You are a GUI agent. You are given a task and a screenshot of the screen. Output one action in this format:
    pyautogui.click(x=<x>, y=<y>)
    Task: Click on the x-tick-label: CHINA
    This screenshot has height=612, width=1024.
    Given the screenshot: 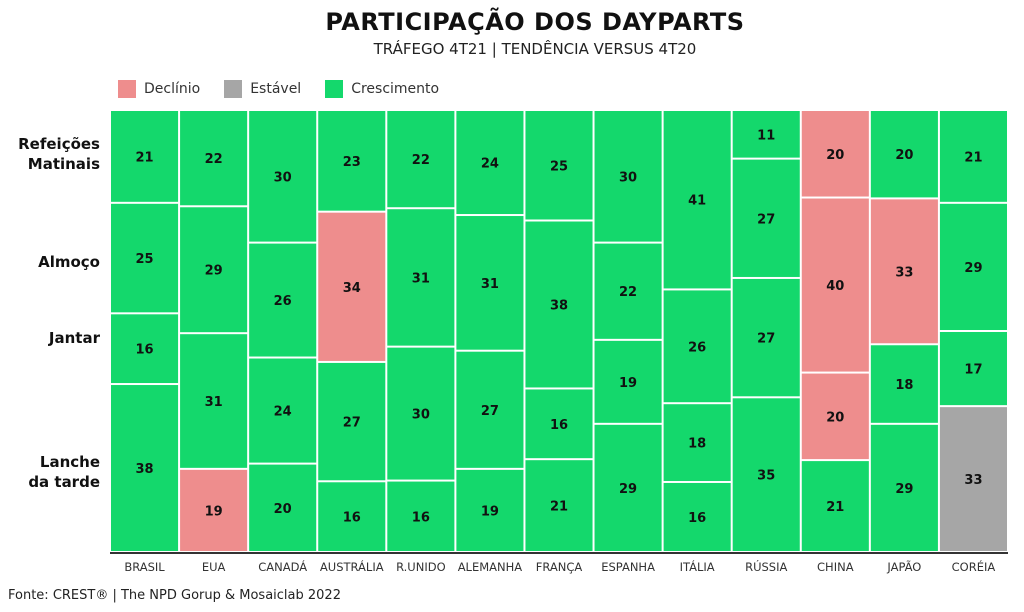 What is the action you would take?
    pyautogui.click(x=835, y=567)
    